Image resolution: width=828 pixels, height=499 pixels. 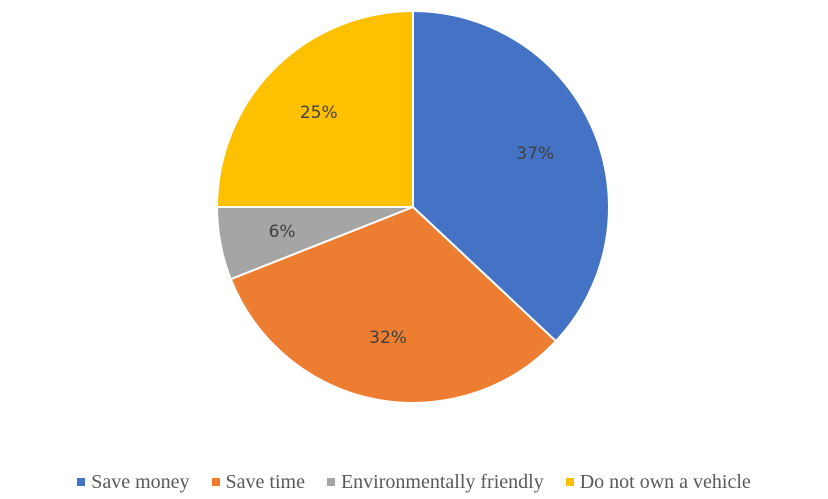 What do you see at coordinates (319, 113) in the screenshot?
I see `data-label-do-not-own-a-vehicle: 25%` at bounding box center [319, 113].